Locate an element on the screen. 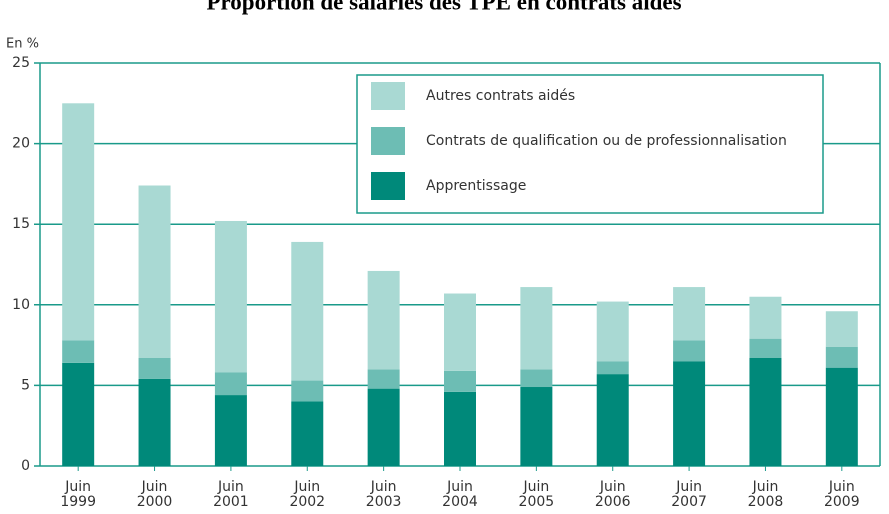 Image resolution: width=889 pixels, height=514 pixels. x-tick-label: Juin 2009 is located at coordinates (841, 494).